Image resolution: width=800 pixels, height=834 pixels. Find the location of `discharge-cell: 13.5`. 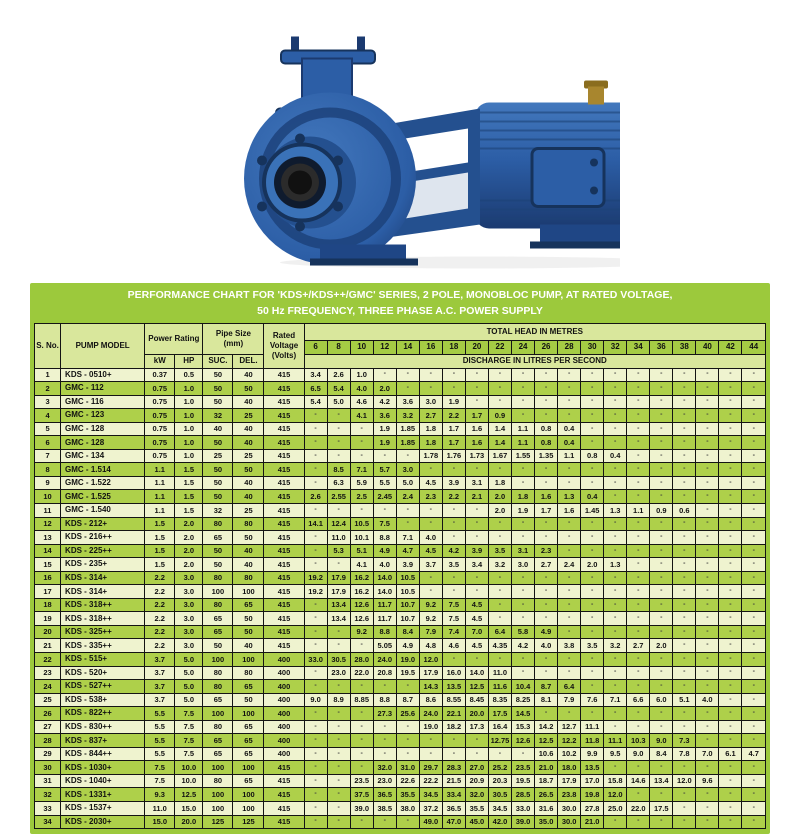

discharge-cell: 13.5 is located at coordinates (453, 686).